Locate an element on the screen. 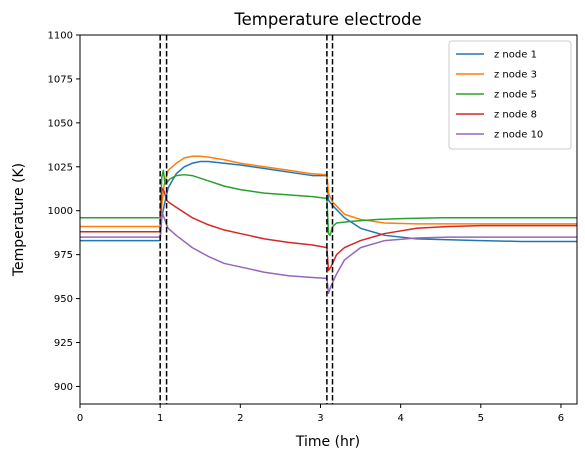  x-axis-label: Time (hr) is located at coordinates (327, 442).